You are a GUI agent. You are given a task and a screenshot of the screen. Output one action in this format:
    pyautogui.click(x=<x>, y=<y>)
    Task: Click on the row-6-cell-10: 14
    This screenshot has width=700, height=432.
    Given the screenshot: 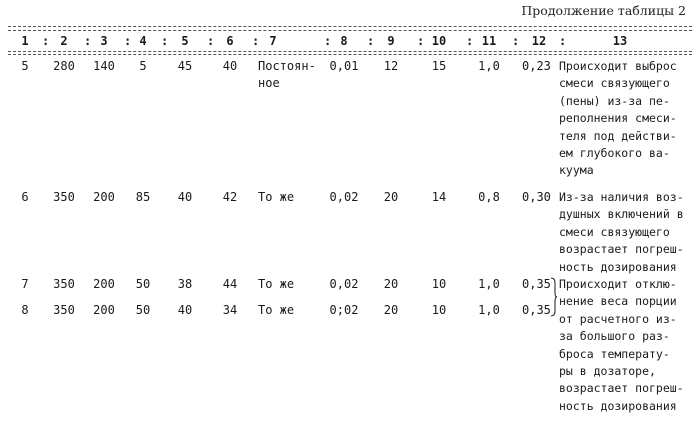 What is the action you would take?
    pyautogui.click(x=439, y=197)
    